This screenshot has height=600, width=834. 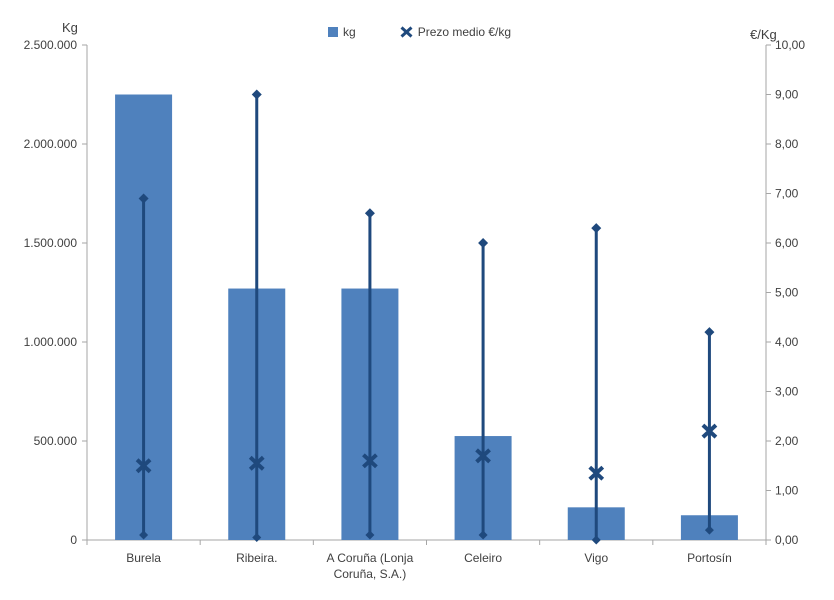 What do you see at coordinates (483, 558) in the screenshot?
I see `x-axis-category-label: Celeiro` at bounding box center [483, 558].